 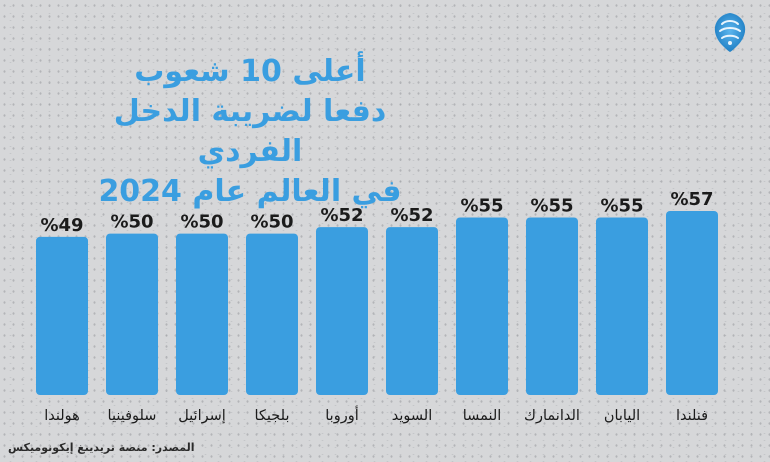 I want to click on al-jazeera-logo-icon, so click(x=730, y=32).